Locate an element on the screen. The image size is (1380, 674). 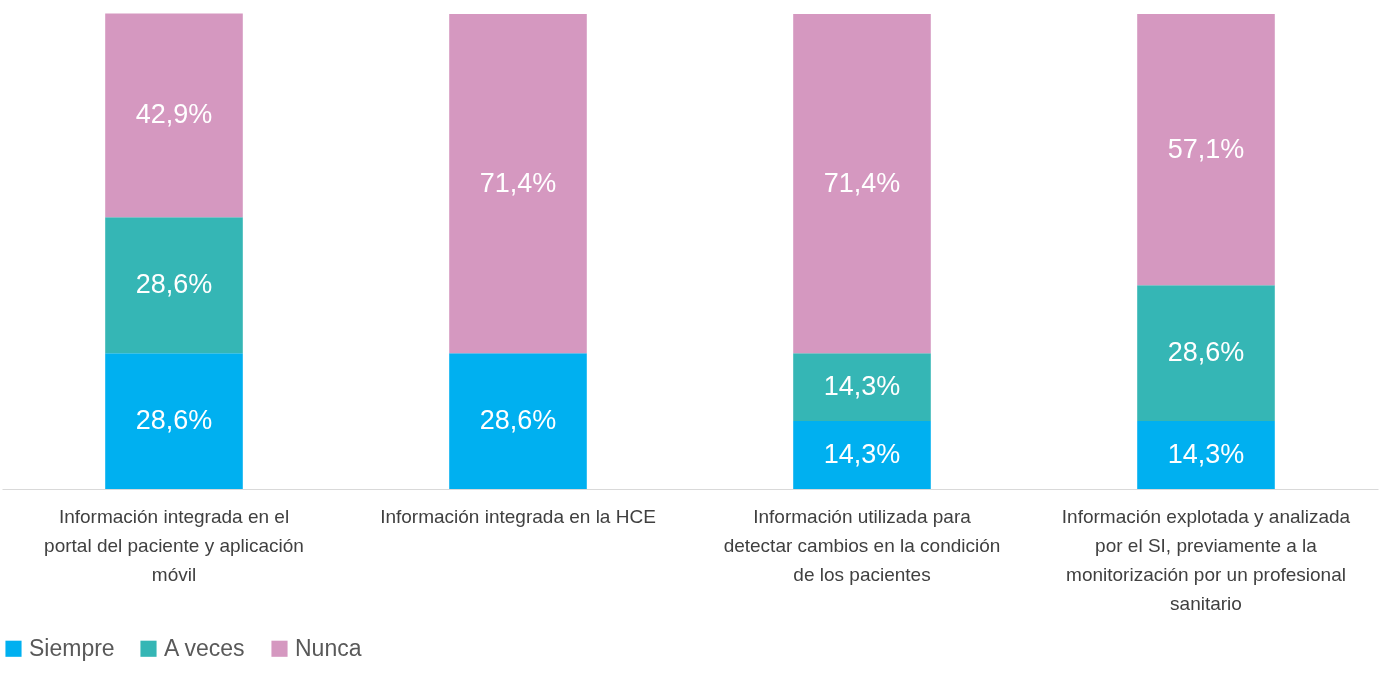
data-label: 42,9% is located at coordinates (174, 114).